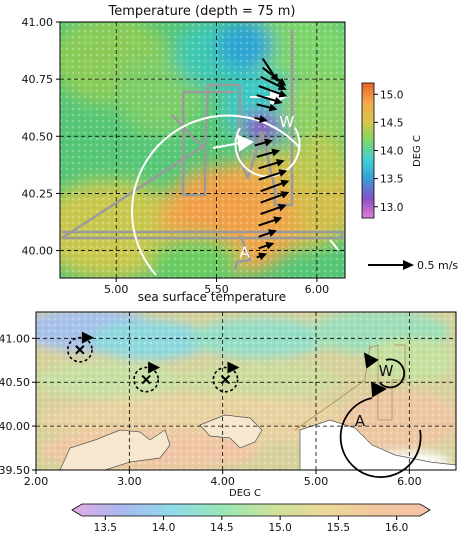 This screenshot has height=539, width=474. I want to click on x-tick-label: 2.00, so click(36, 481).